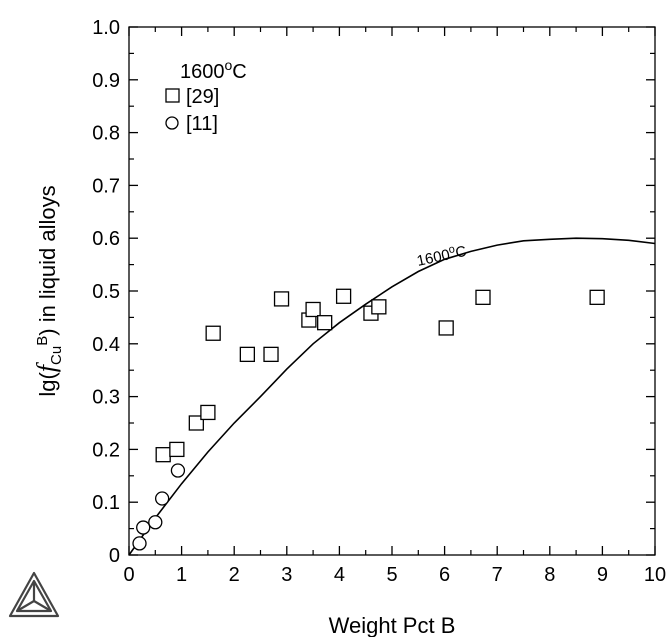 This screenshot has height=637, width=672. I want to click on x-tick-label: 7, so click(497, 575).